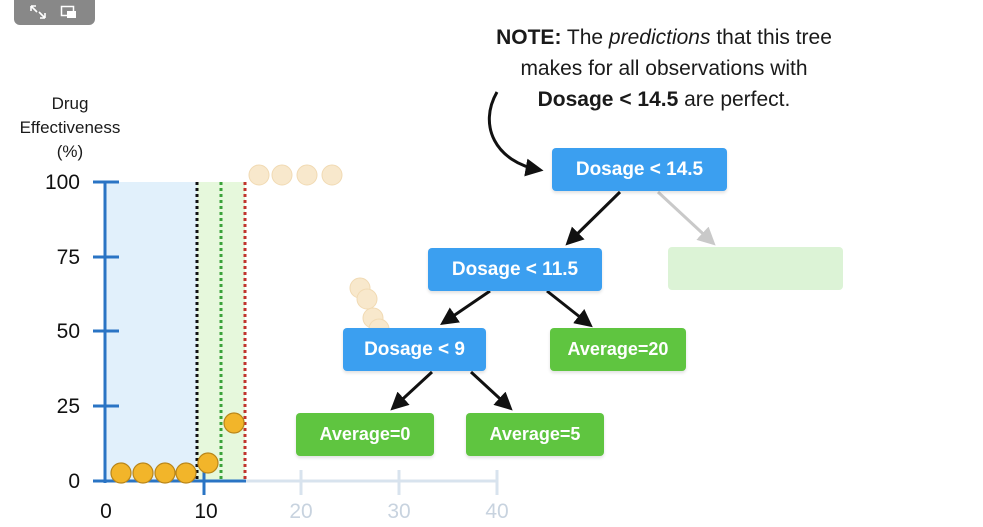  Describe the element at coordinates (686, 218) in the screenshot. I see `tree-edge-faded` at that location.